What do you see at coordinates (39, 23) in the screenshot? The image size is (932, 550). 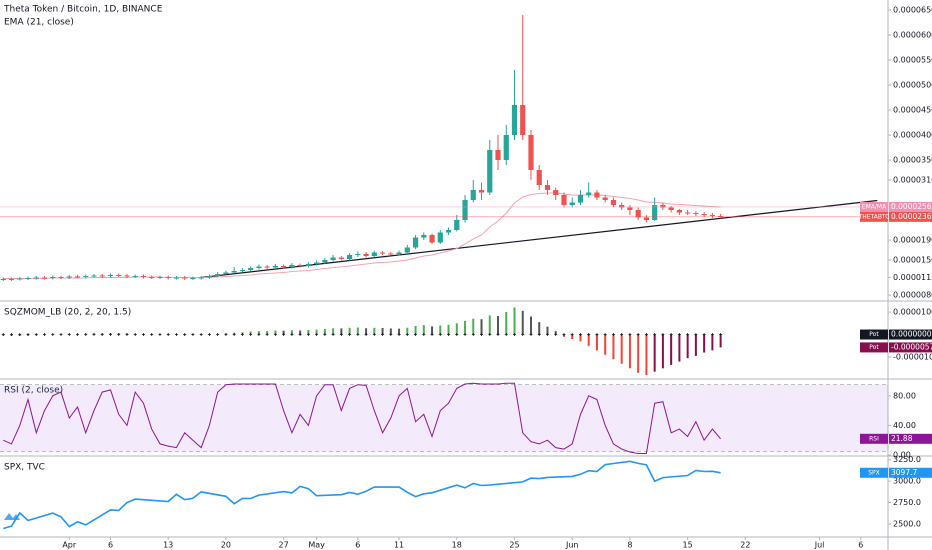 I see `overlay-title: EMA (21, close)` at bounding box center [39, 23].